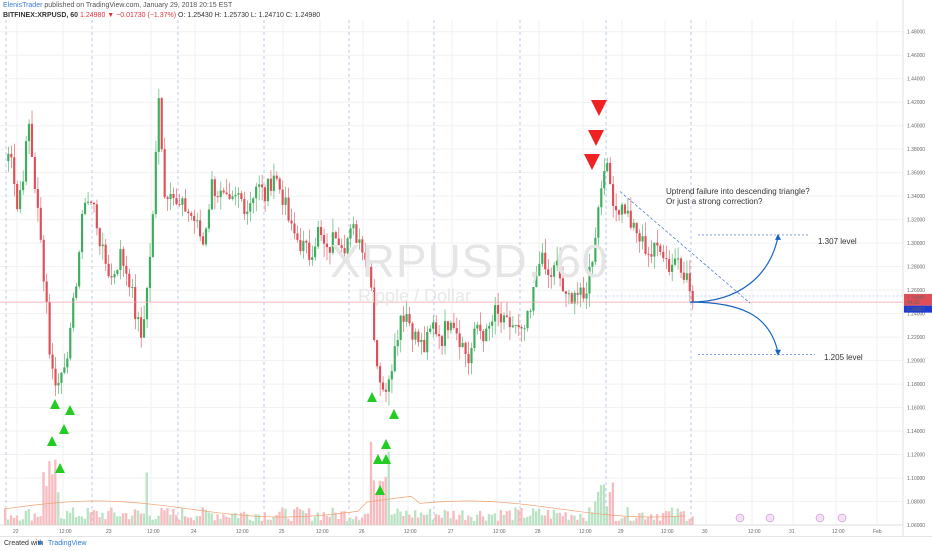 Image resolution: width=932 pixels, height=551 pixels. I want to click on time-tick-label: 12:00, so click(499, 532).